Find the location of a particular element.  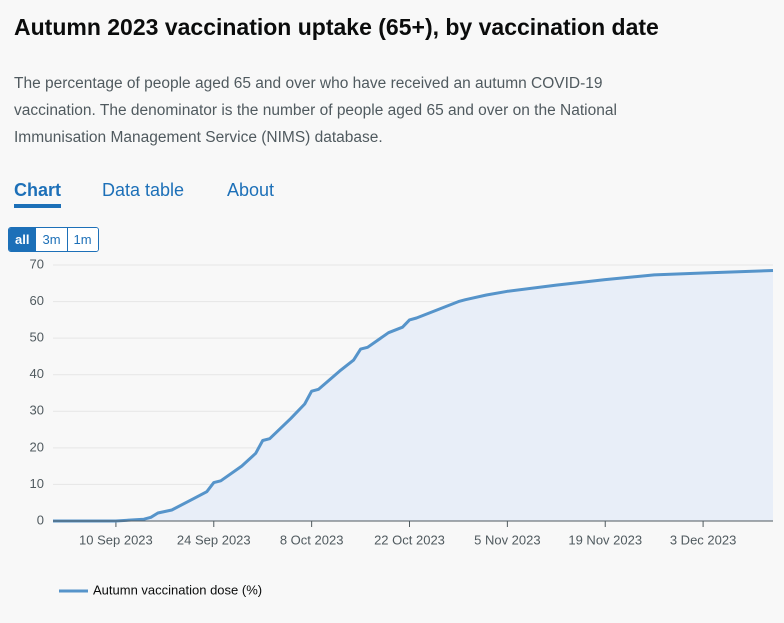

range-button: 1m is located at coordinates (82, 239).